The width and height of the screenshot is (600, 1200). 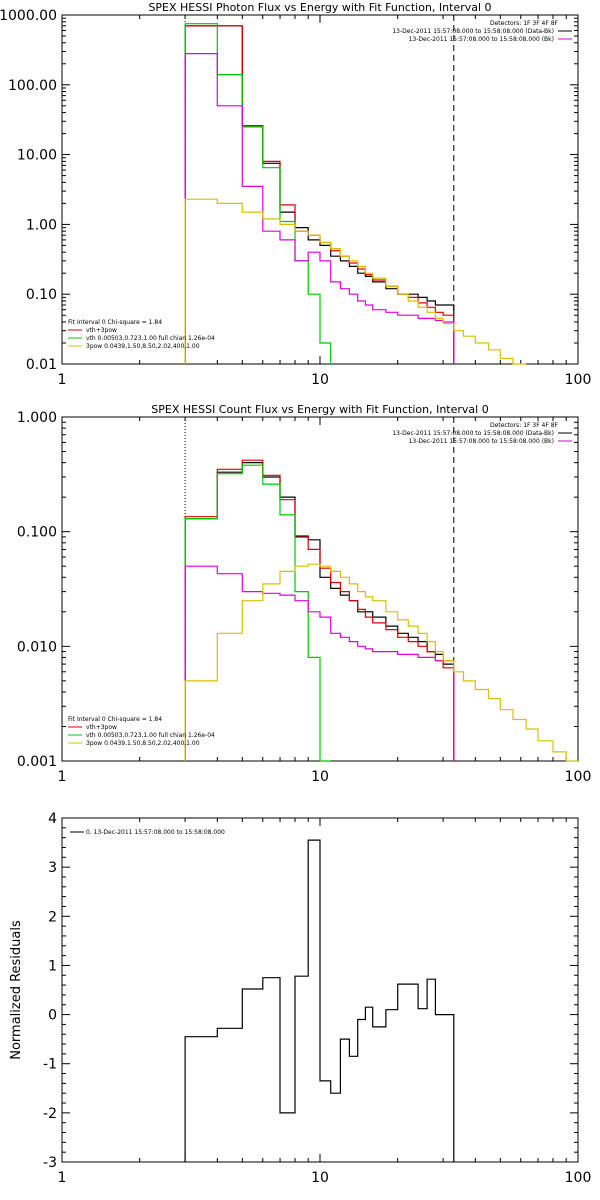 I want to click on panel3-y-tick-label: 1, so click(x=52, y=966).